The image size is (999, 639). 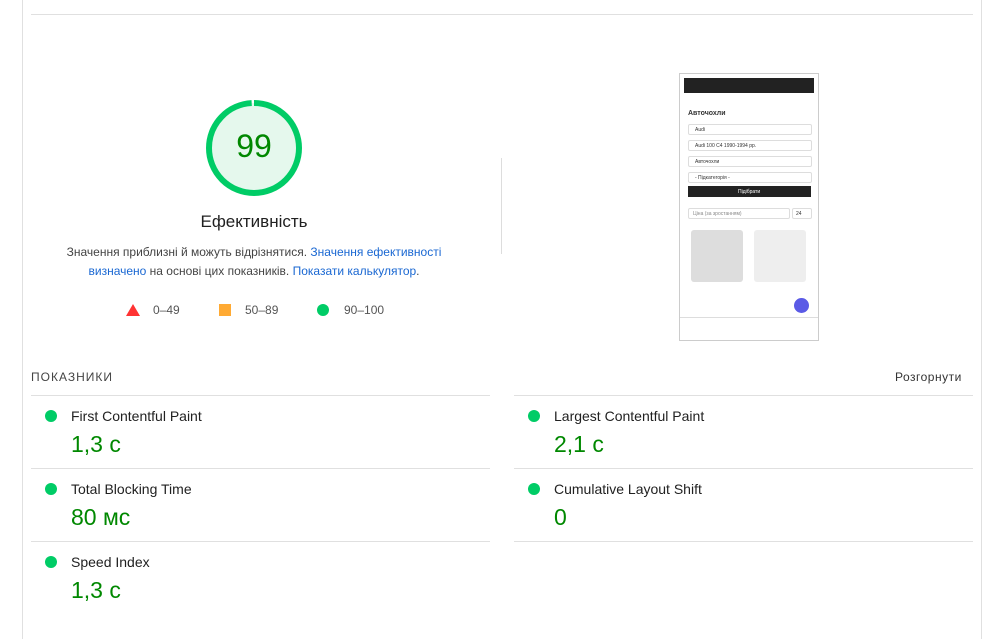 What do you see at coordinates (219, 271) in the screenshot?
I see `text: на основі цих показників.` at bounding box center [219, 271].